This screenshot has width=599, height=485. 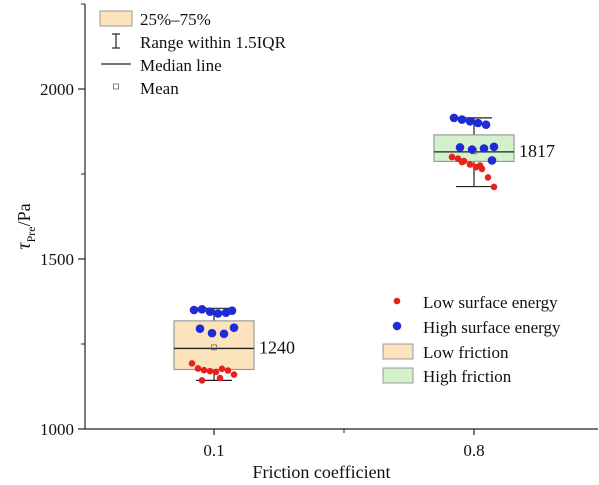 What do you see at coordinates (321, 472) in the screenshot?
I see `x-axis-label: Friction coefficient` at bounding box center [321, 472].